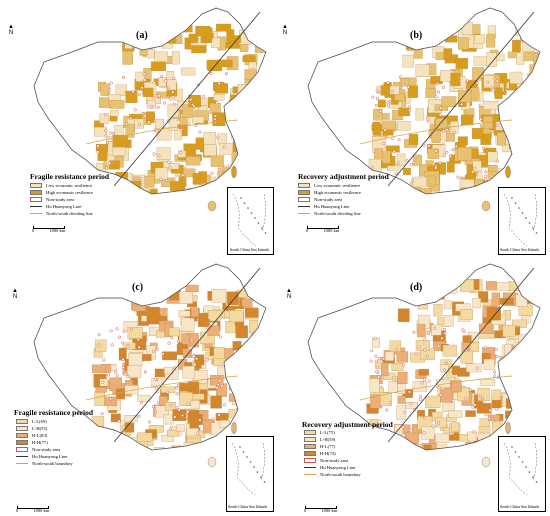 Image resolution: width=550 pixels, height=516 pixels. Describe the element at coordinates (142, 35) in the screenshot. I see `panel-label: (a)` at that location.